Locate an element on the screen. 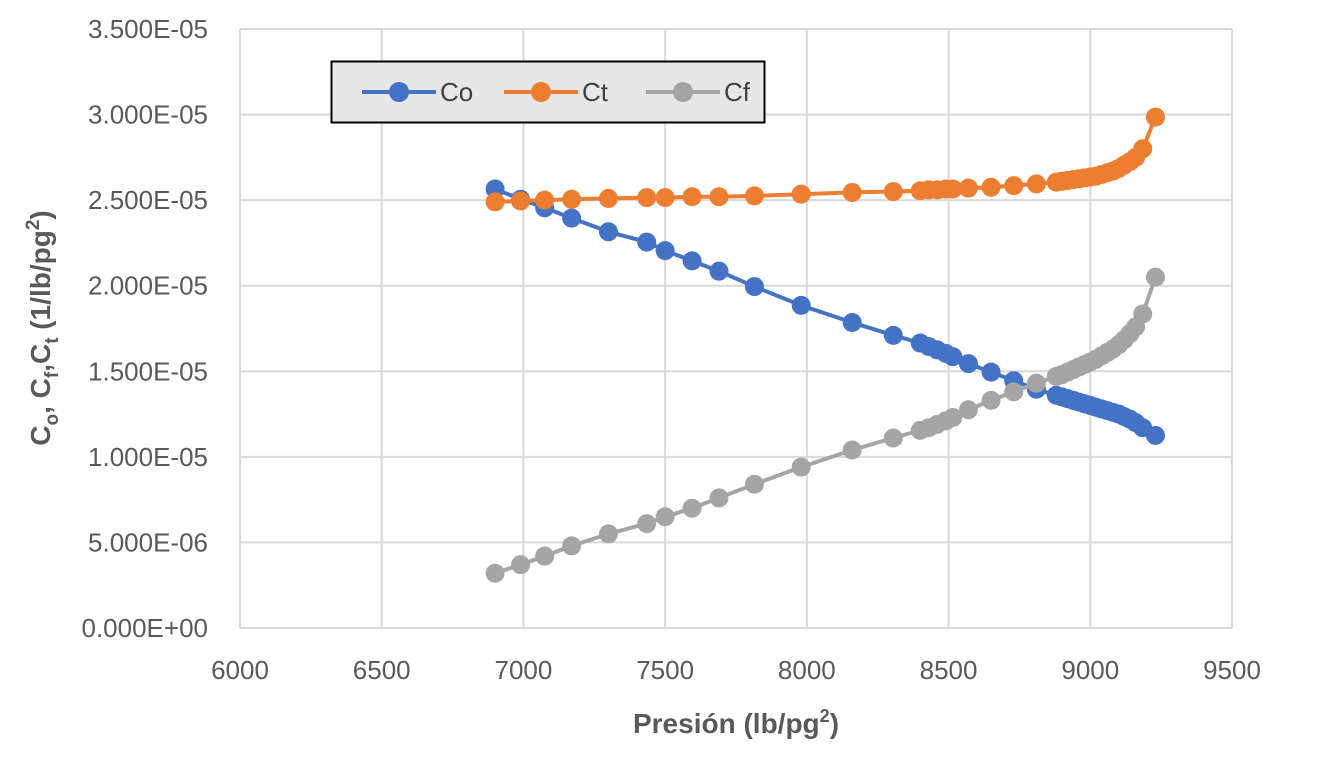 This screenshot has height=776, width=1322. x-tick-label: 8500 is located at coordinates (949, 670).